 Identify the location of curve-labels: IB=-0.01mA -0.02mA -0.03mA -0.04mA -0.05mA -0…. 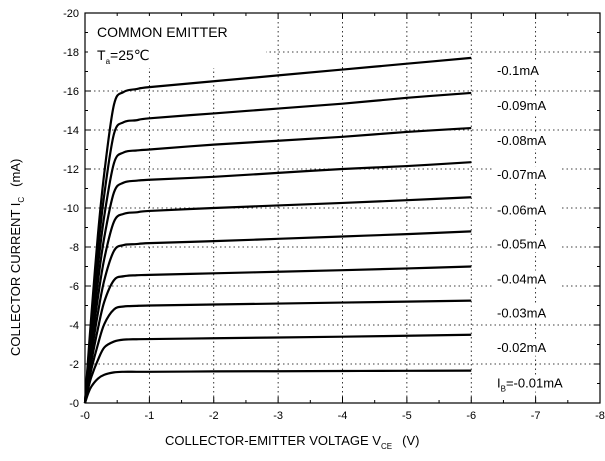
(527, 227).